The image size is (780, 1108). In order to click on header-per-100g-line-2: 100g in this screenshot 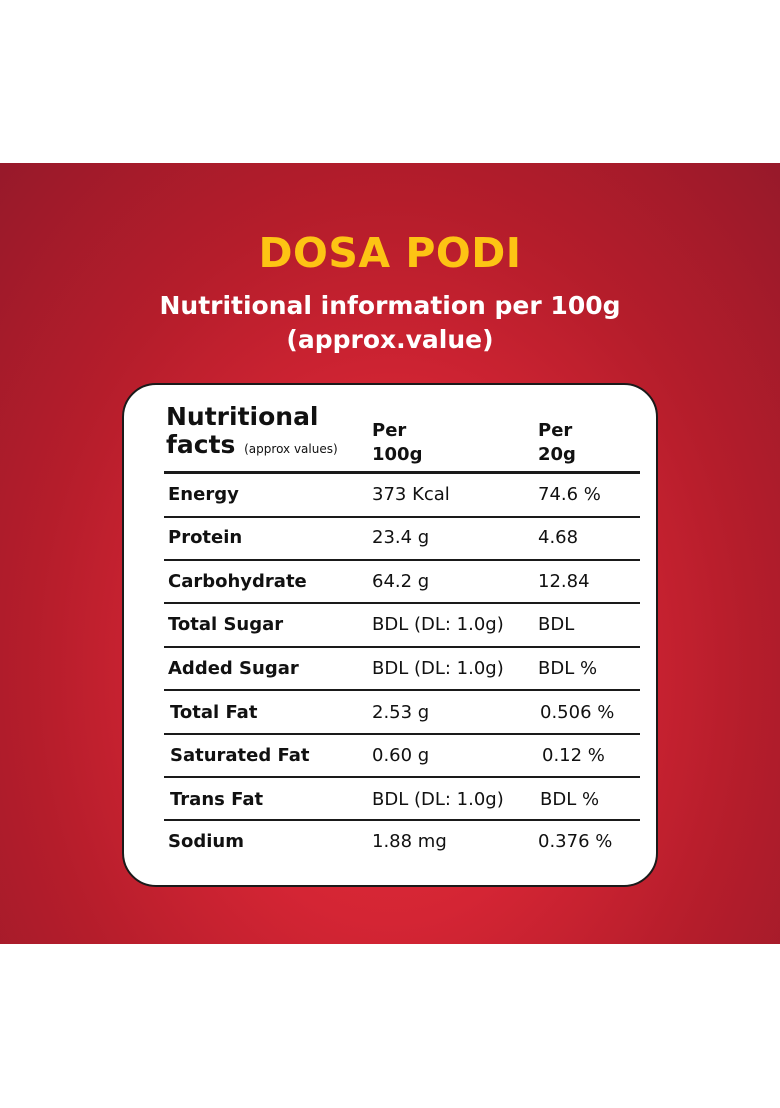, I will do `click(397, 454)`.